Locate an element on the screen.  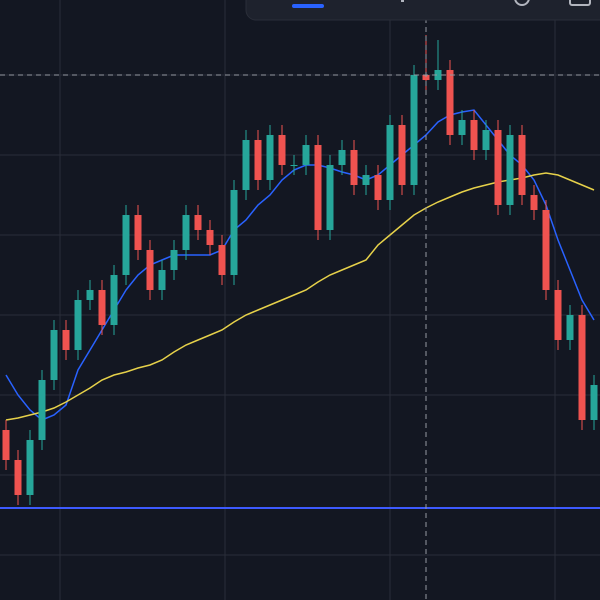
active-tab-indicator is located at coordinates (308, 6).